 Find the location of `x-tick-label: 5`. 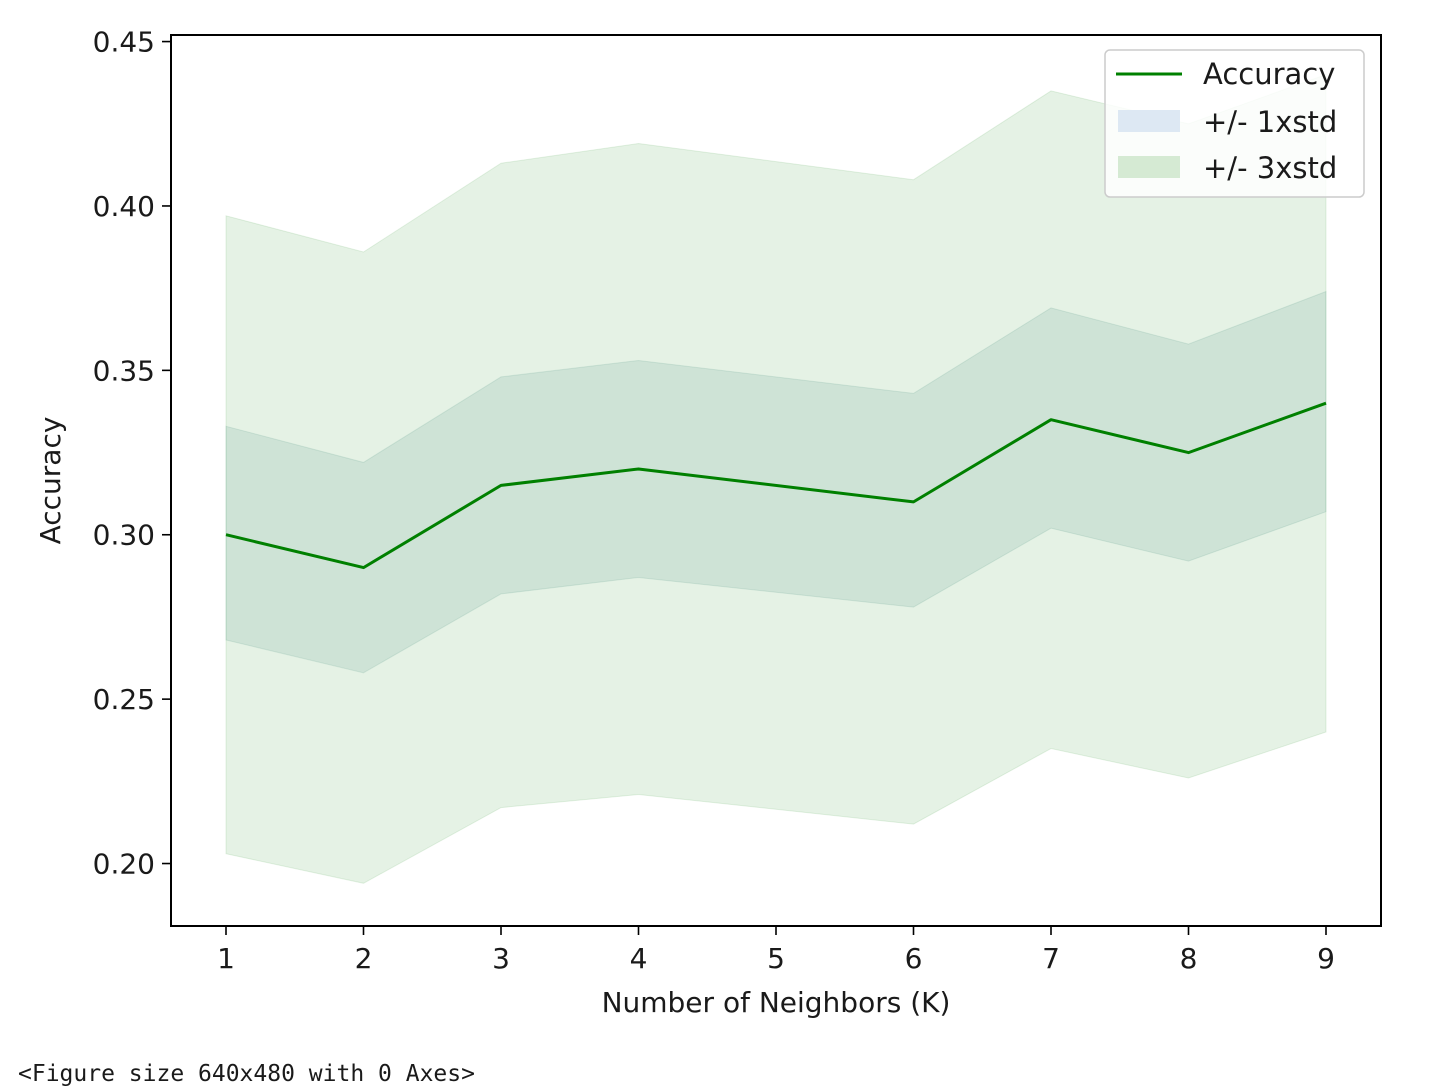

x-tick-label: 5 is located at coordinates (776, 958).